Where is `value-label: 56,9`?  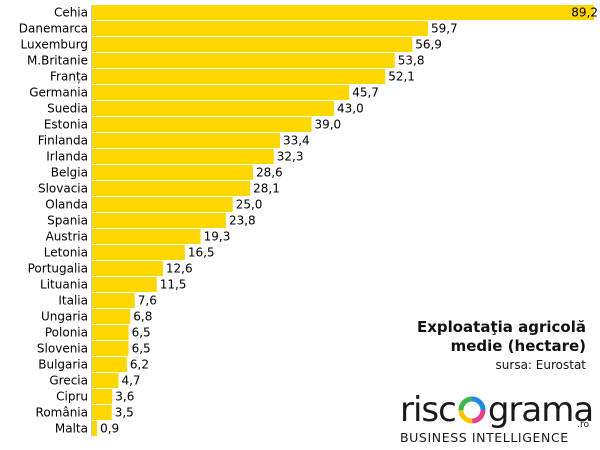 value-label: 56,9 is located at coordinates (428, 45).